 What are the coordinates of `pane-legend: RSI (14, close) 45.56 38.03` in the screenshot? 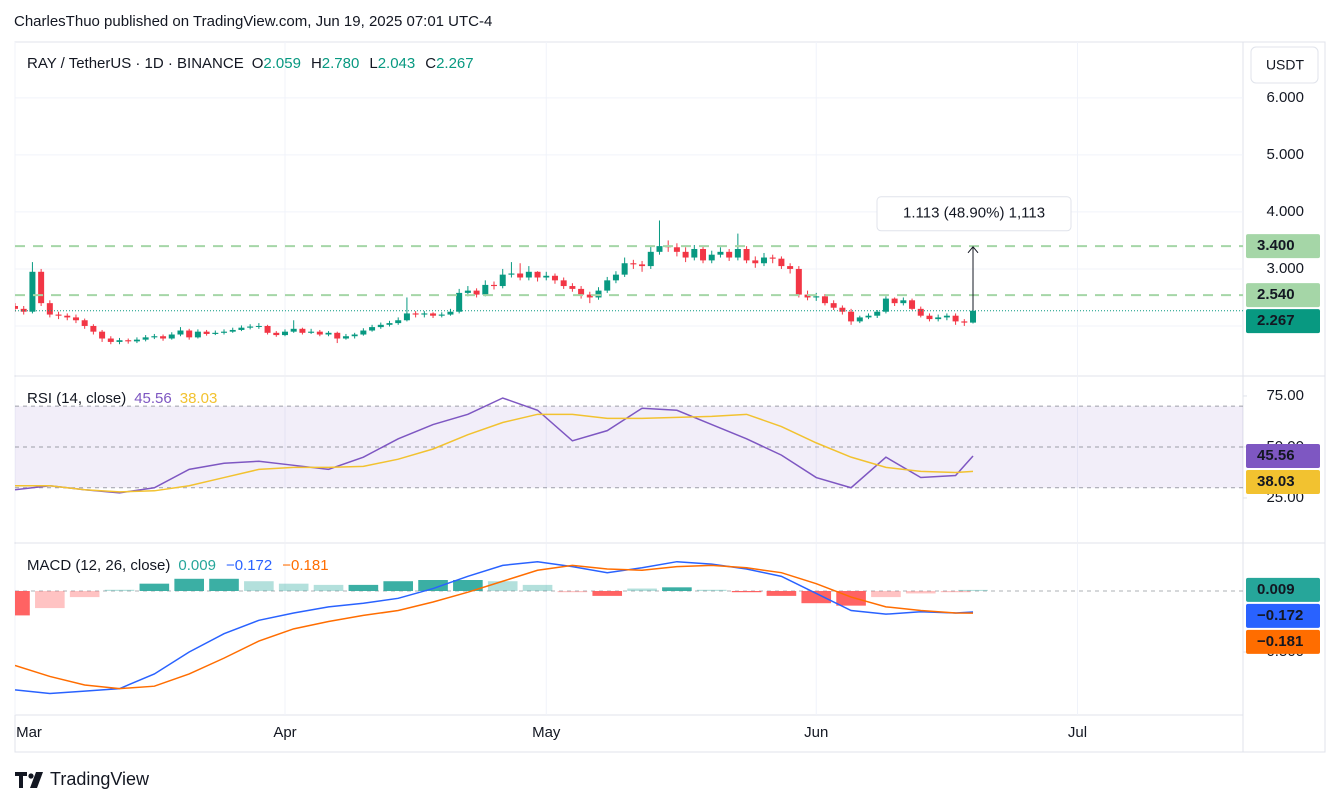 It's located at (122, 398).